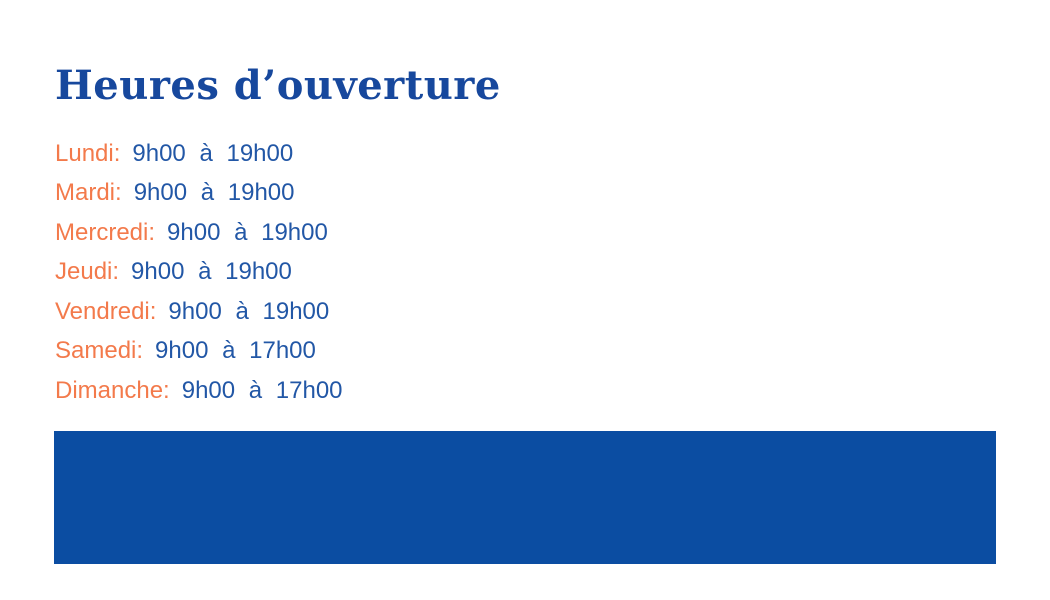 The height and width of the screenshot is (600, 1050). What do you see at coordinates (112, 390) in the screenshot?
I see `day-label: Dimanche:` at bounding box center [112, 390].